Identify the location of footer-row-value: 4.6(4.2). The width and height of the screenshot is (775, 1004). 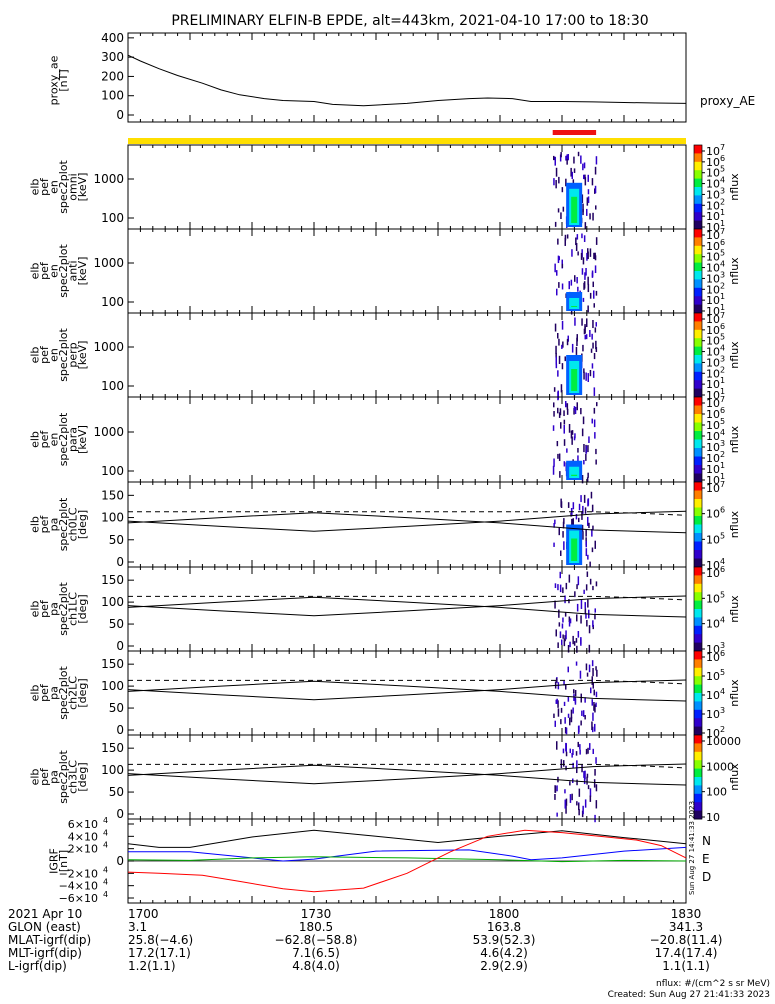
(504, 953).